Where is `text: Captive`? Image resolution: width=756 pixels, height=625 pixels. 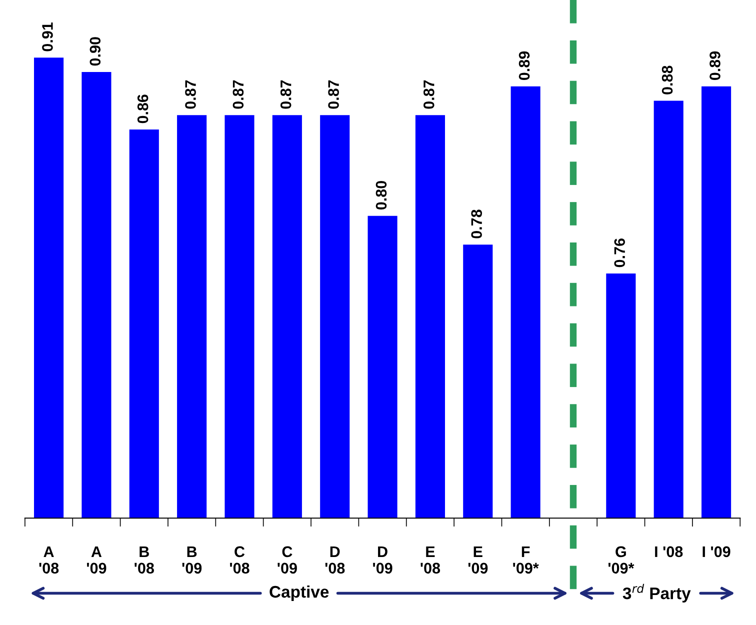
text: Captive is located at coordinates (299, 593).